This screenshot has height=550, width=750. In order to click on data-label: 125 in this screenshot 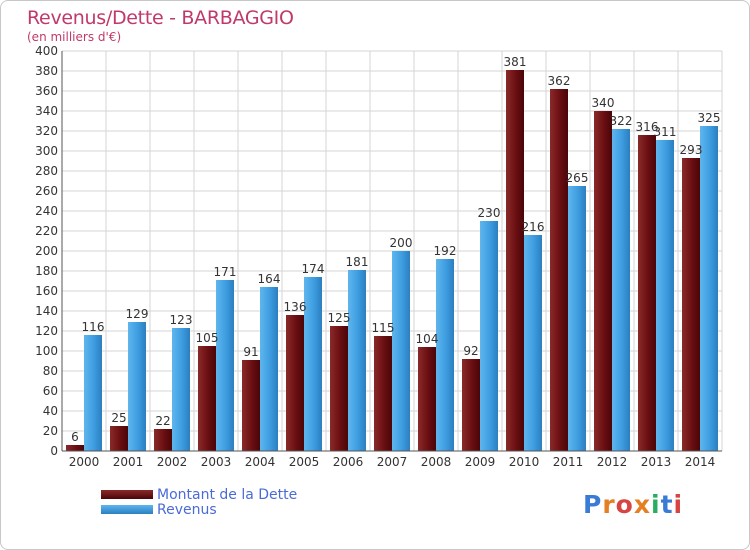, I will do `click(339, 318)`.